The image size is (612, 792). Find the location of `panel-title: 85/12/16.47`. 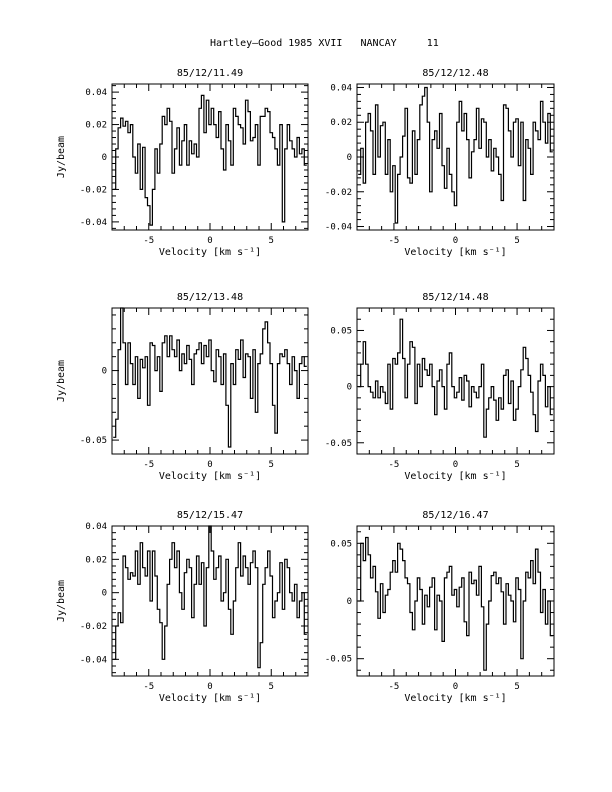

panel-title: 85/12/16.47 is located at coordinates (455, 515).